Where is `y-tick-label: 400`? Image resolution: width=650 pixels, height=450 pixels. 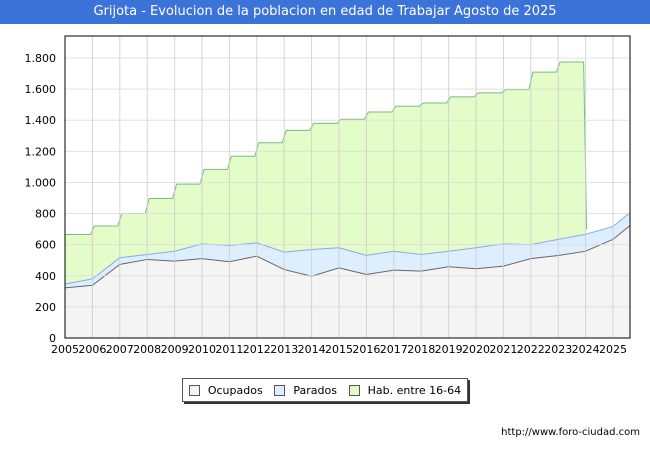 y-tick-label: 400 is located at coordinates (45, 276).